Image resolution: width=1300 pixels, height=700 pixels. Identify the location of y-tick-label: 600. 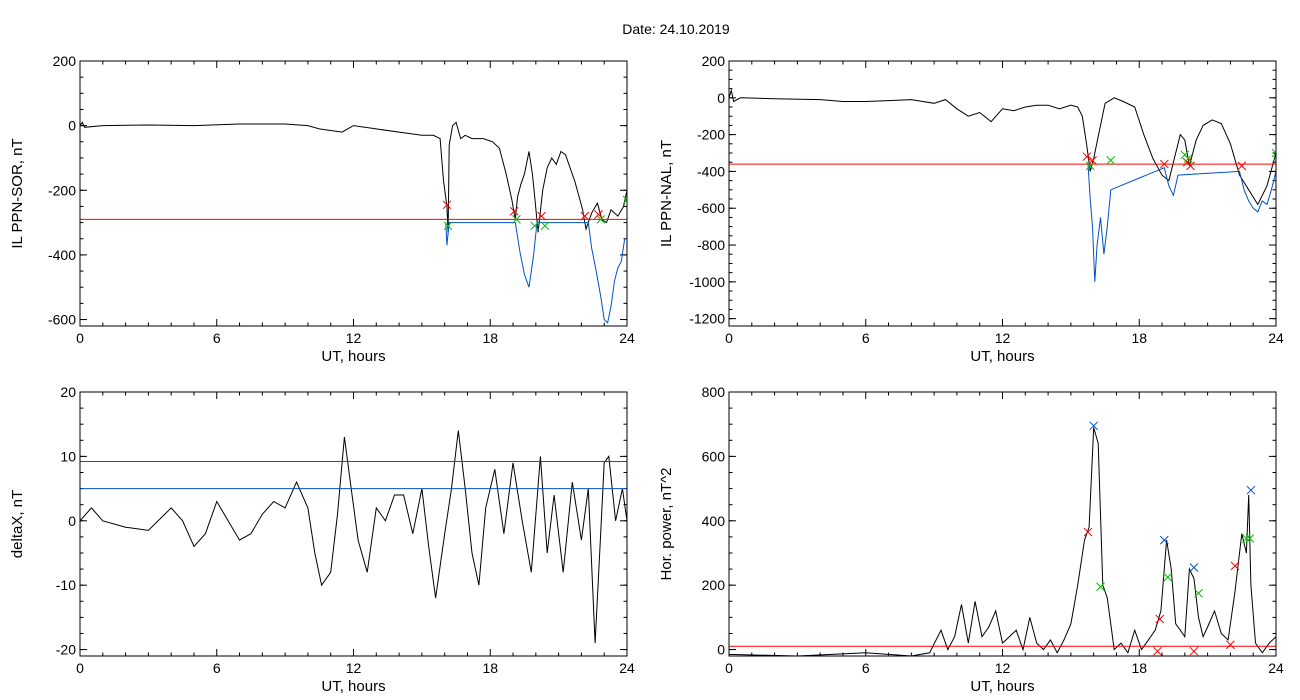
(714, 456).